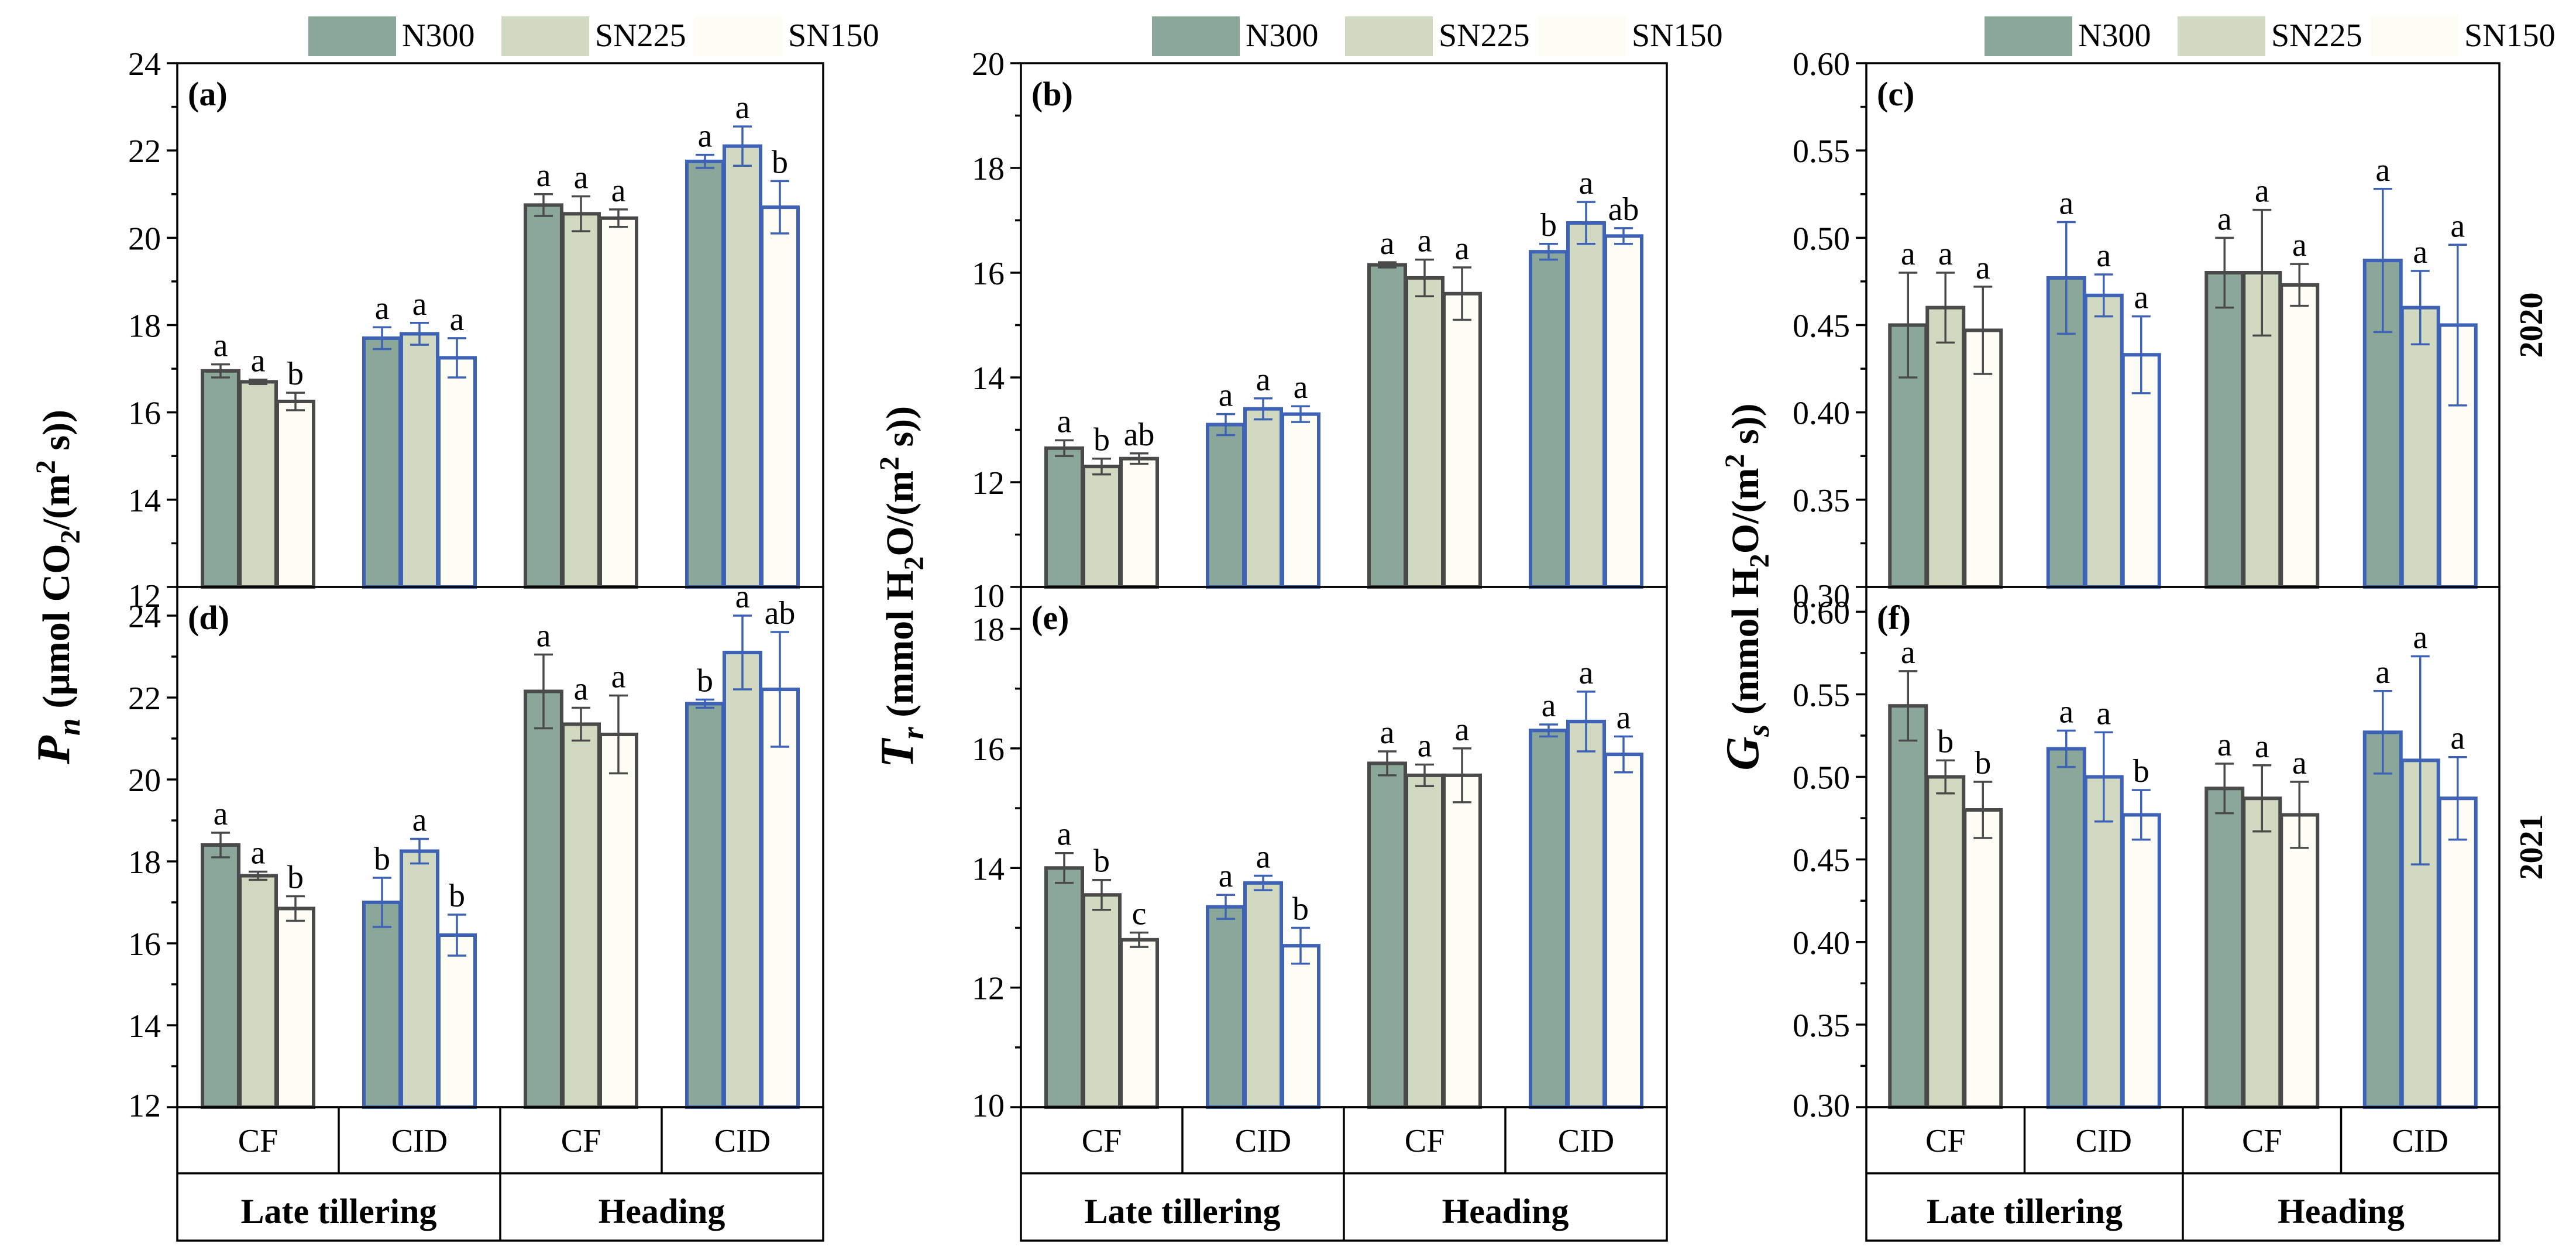 Image resolution: width=2576 pixels, height=1257 pixels. I want to click on y-tick-label: 22, so click(144, 699).